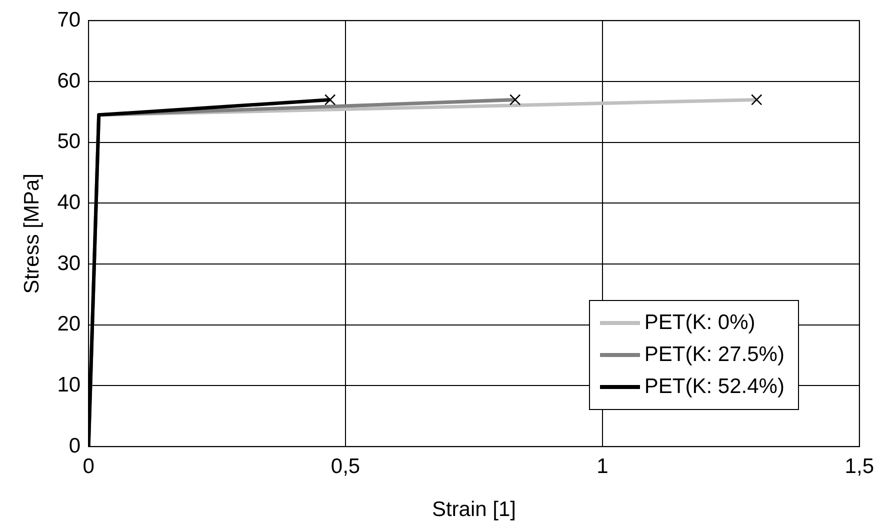 This screenshot has height=531, width=882. Describe the element at coordinates (69, 385) in the screenshot. I see `y-tick-label: 10` at that location.